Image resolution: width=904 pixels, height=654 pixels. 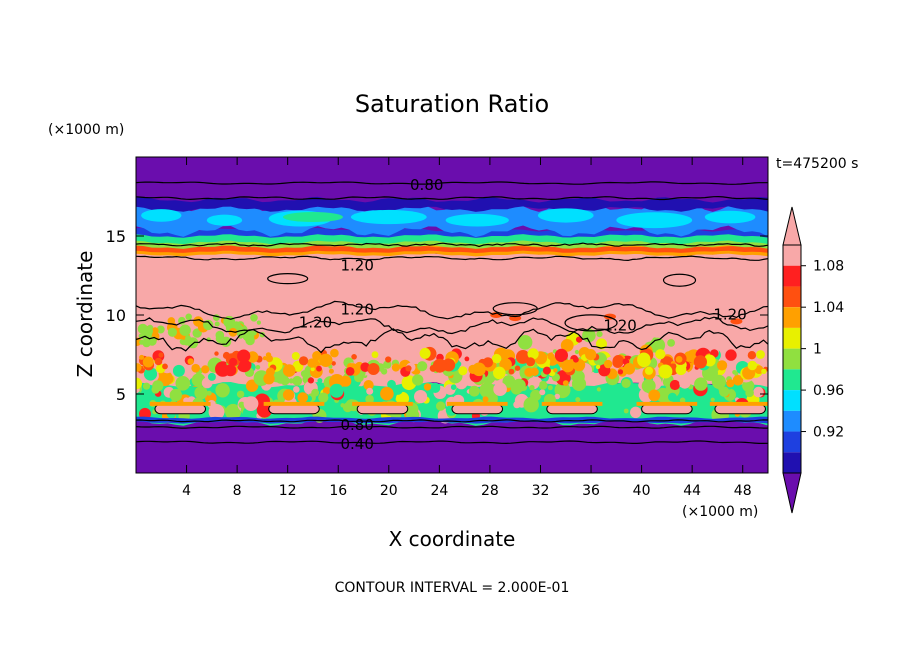 What do you see at coordinates (452, 442) in the screenshot?
I see `contour-0-40-bottom` at bounding box center [452, 442].